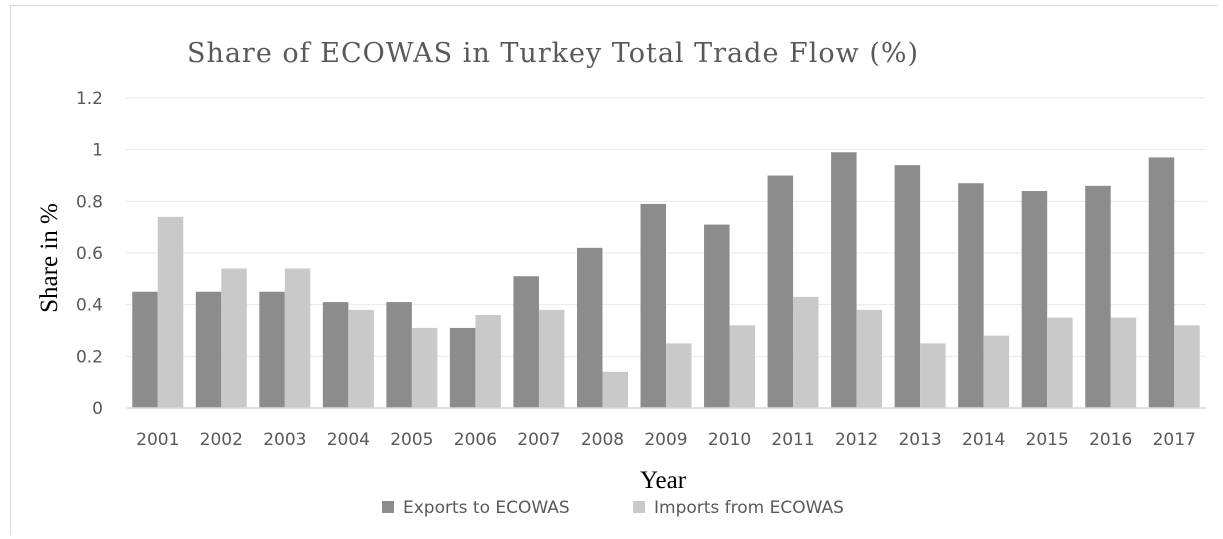  What do you see at coordinates (89, 99) in the screenshot?
I see `y-tick-label: 1.2` at bounding box center [89, 99].